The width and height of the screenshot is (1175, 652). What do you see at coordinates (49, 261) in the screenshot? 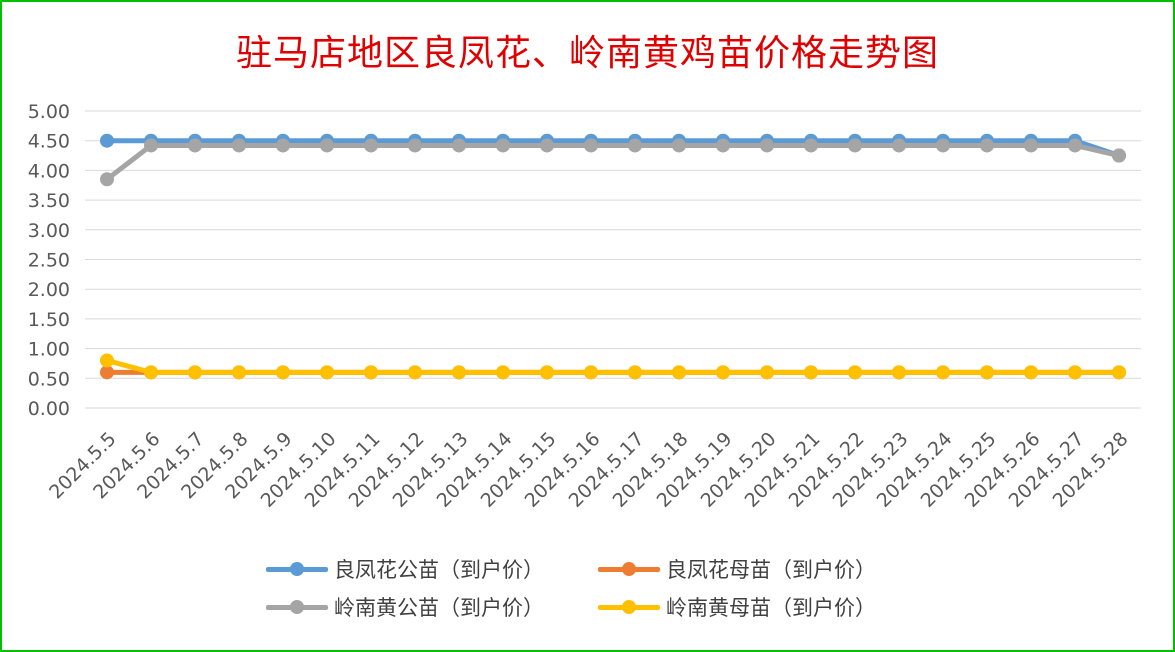
I see `y-tick-label: 2.50` at bounding box center [49, 261].